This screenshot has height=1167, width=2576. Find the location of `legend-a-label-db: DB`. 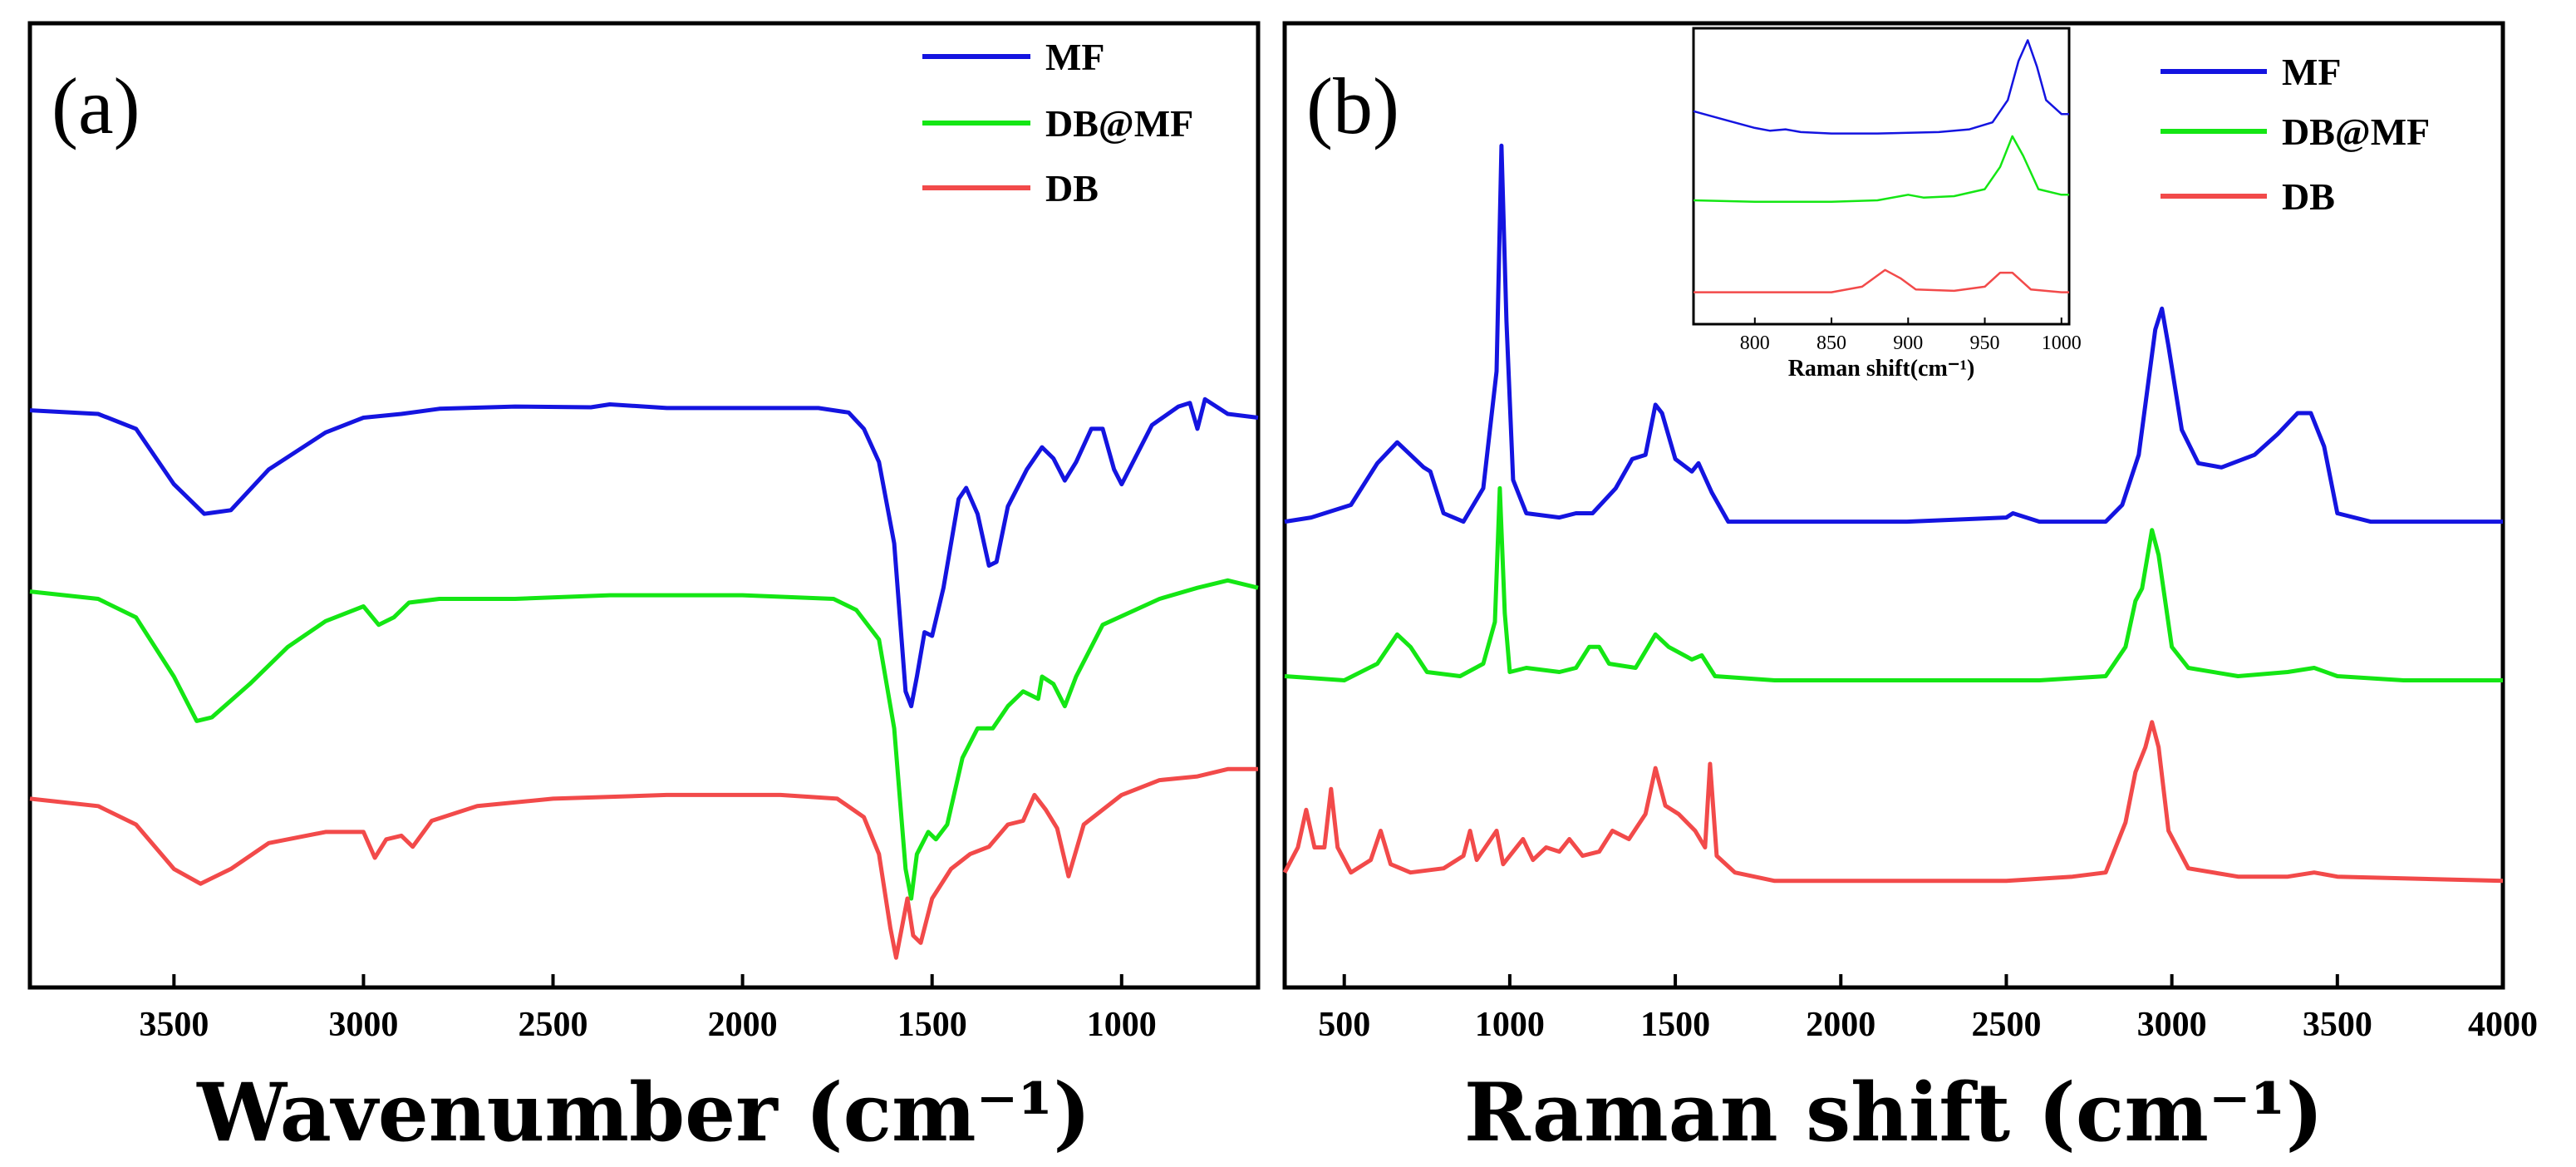

legend-a-label-db: DB is located at coordinates (1072, 188).